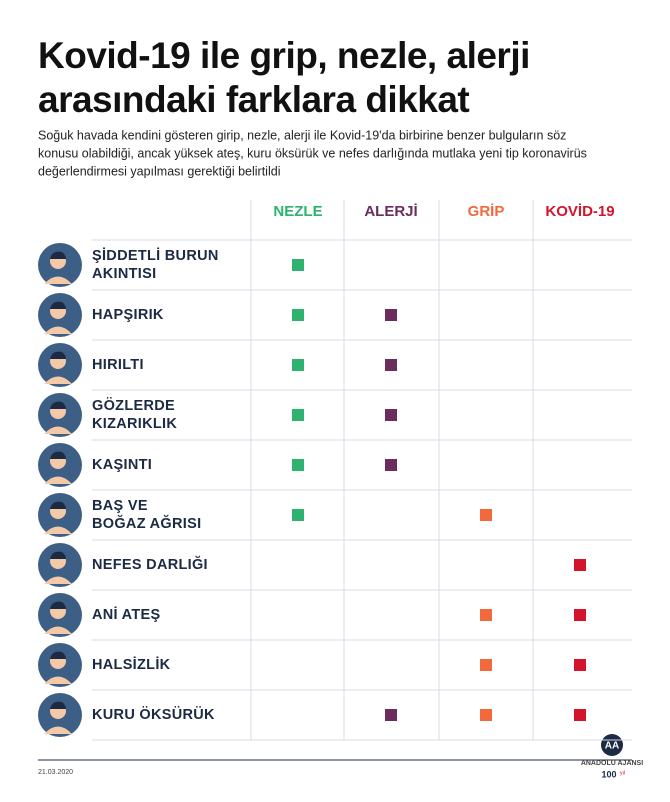  Describe the element at coordinates (122, 465) in the screenshot. I see `row-label: KAŞINTI` at that location.